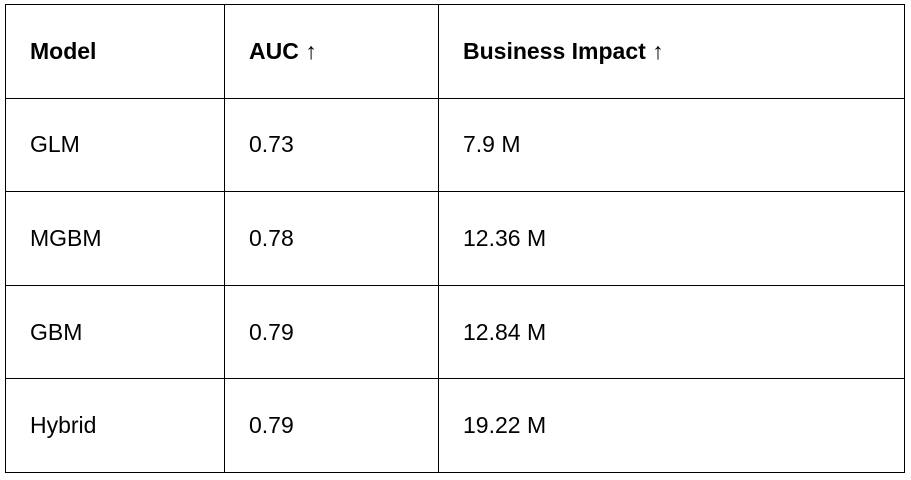 The width and height of the screenshot is (911, 480). Describe the element at coordinates (115, 332) in the screenshot. I see `cell-model: GBM` at that location.